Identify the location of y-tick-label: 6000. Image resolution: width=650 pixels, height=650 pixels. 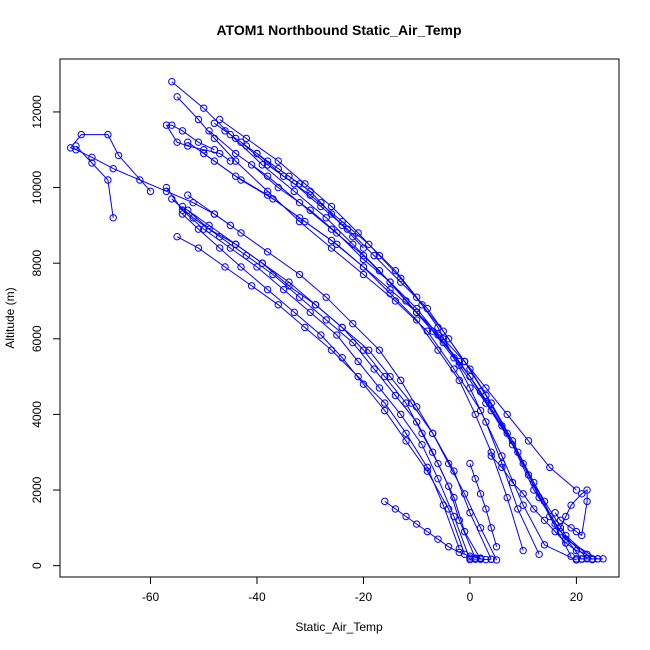
(37, 338).